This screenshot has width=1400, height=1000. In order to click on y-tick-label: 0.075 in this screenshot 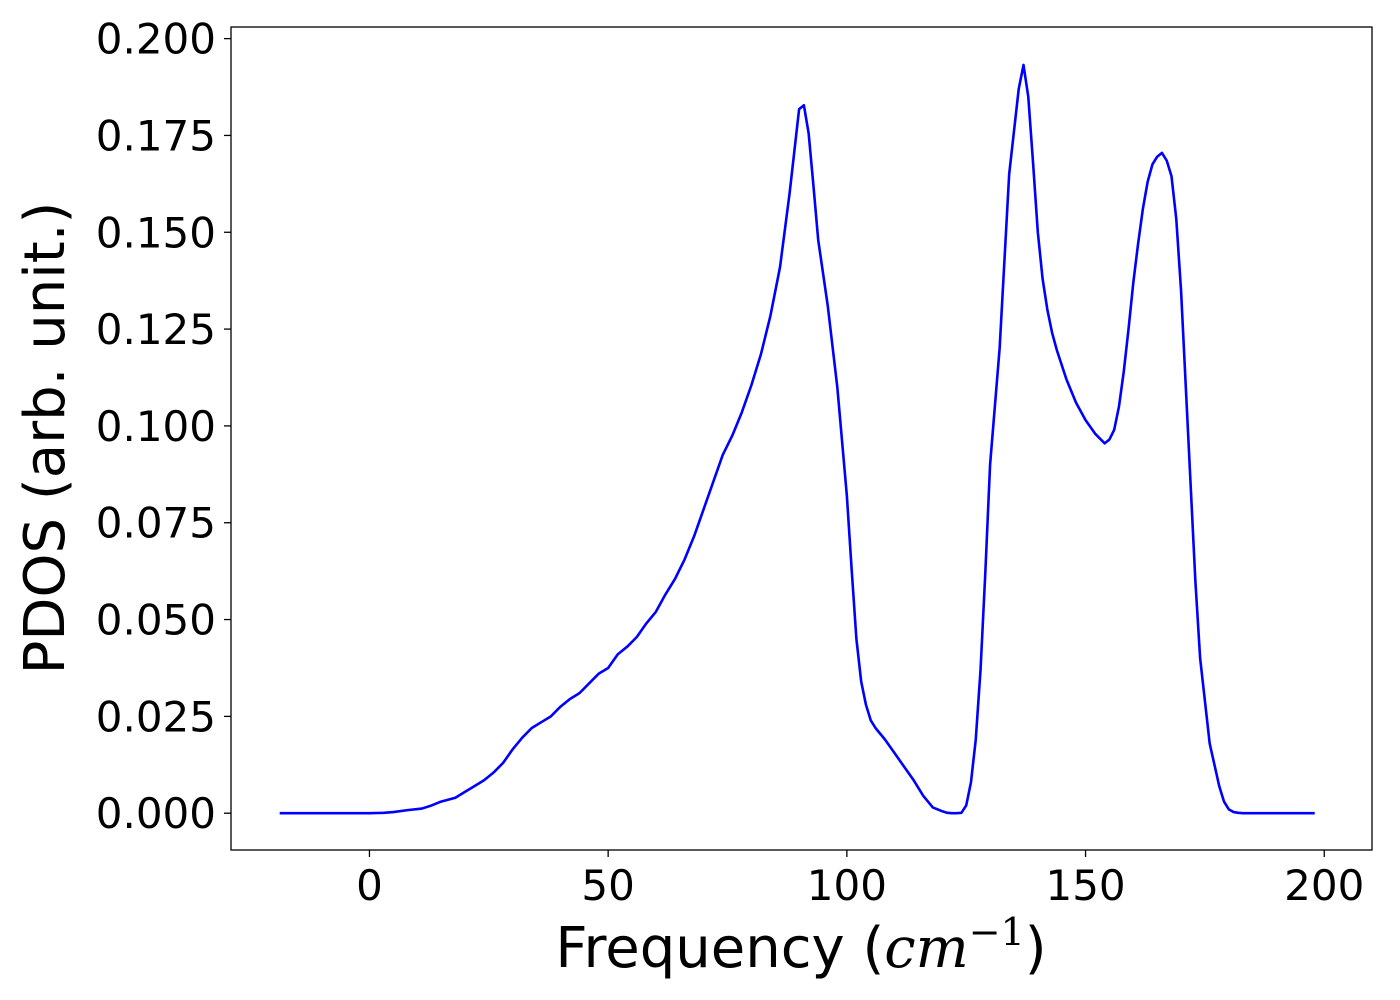, I will do `click(156, 523)`.